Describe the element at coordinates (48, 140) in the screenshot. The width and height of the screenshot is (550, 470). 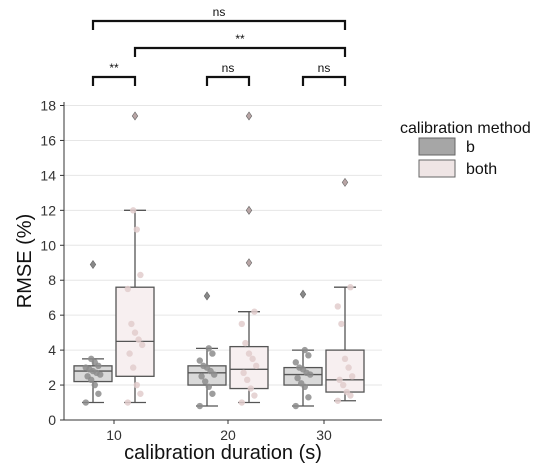
I see `y-tick-label-16: 16` at that location.